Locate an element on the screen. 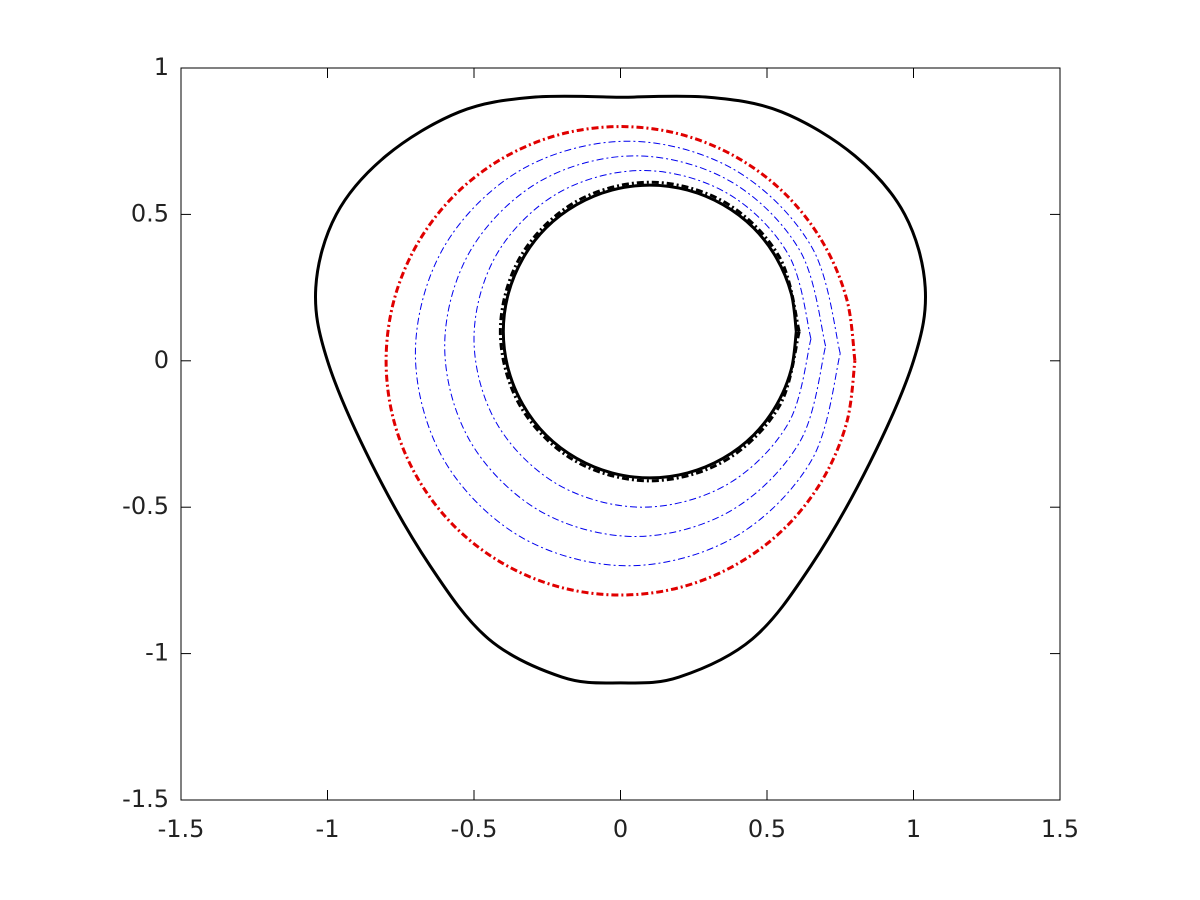 The height and width of the screenshot is (900, 1200). x-tick-label: -1 is located at coordinates (328, 829).